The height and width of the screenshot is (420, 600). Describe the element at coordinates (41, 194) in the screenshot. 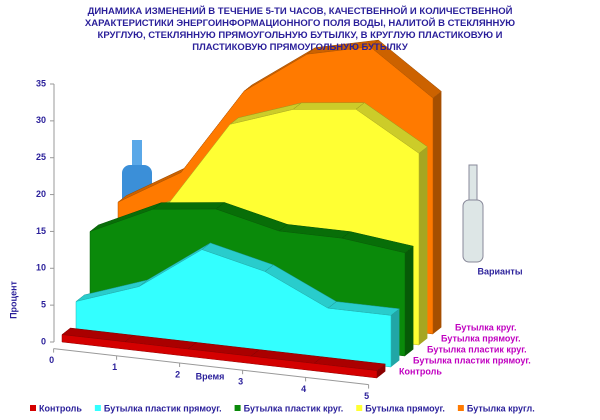

I see `y-tick-label: 20` at that location.